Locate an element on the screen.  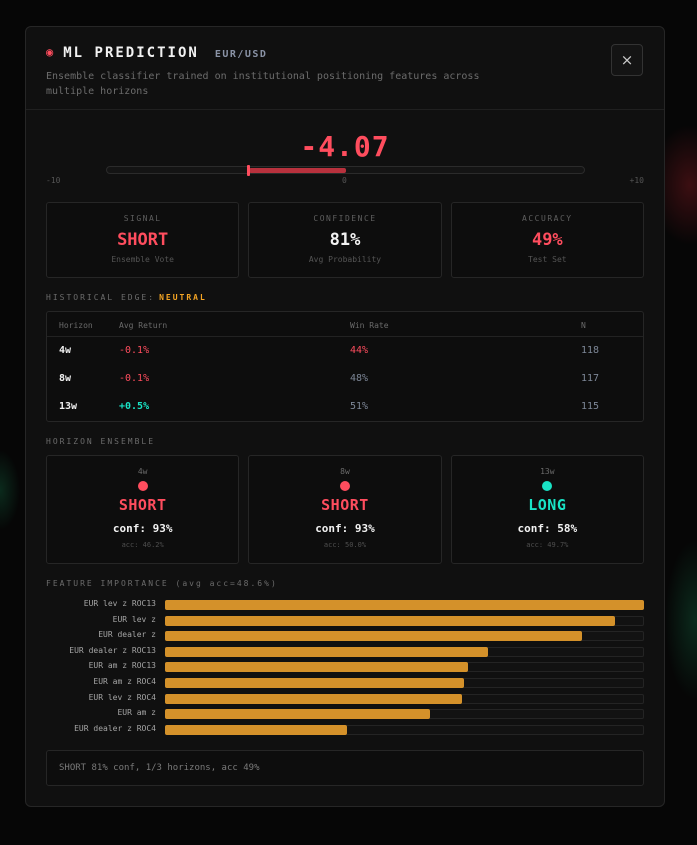
table-row: 4w -0.1% 44% 118 is located at coordinates (345, 351).